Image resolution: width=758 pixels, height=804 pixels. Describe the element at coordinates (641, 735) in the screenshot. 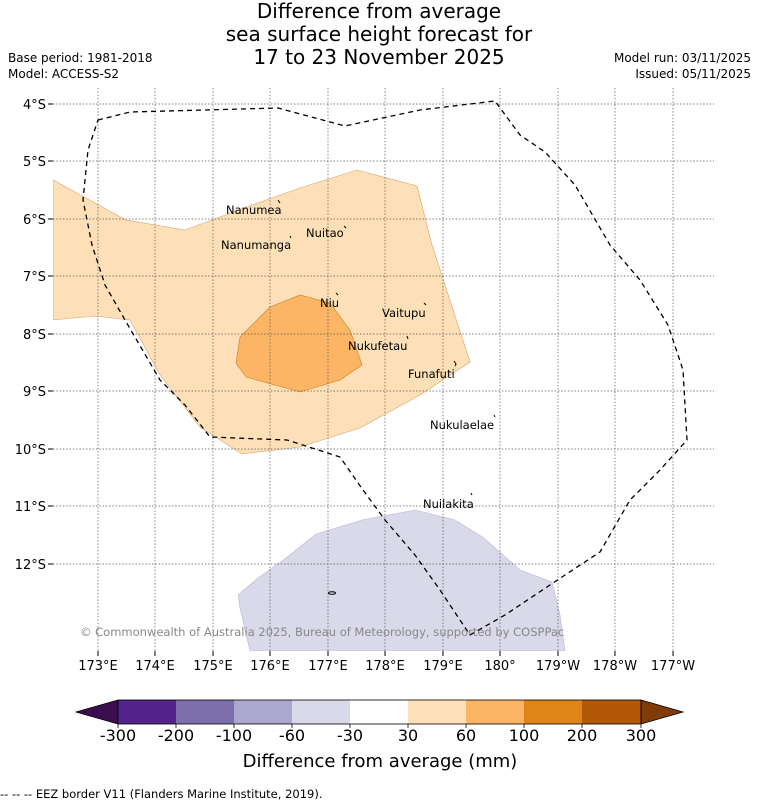

I see `colorbar-tick-label: 300` at that location.